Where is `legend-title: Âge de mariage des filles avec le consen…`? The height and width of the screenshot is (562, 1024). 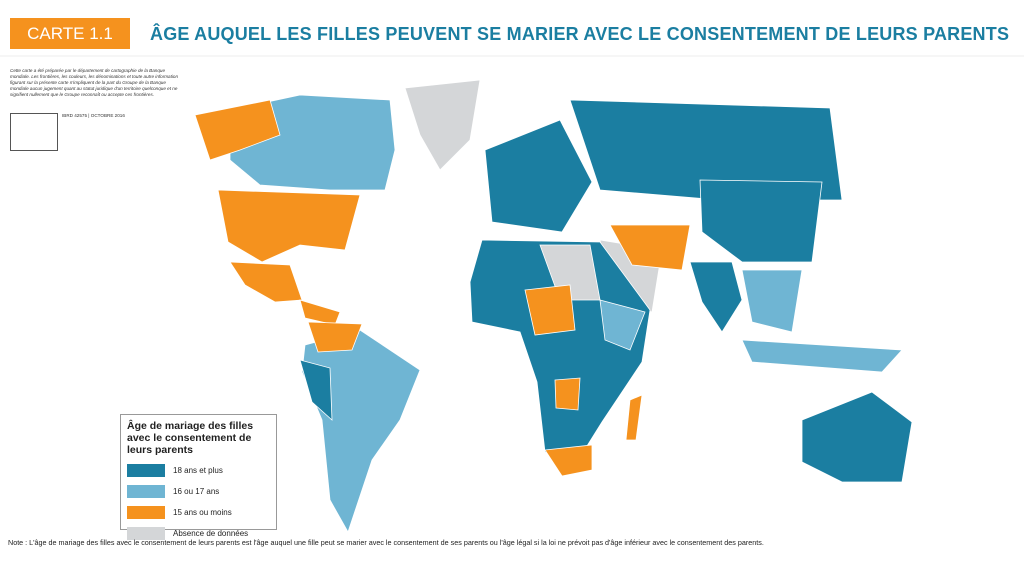 legend-title: Âge de mariage des filles avec le consen… is located at coordinates (190, 438).